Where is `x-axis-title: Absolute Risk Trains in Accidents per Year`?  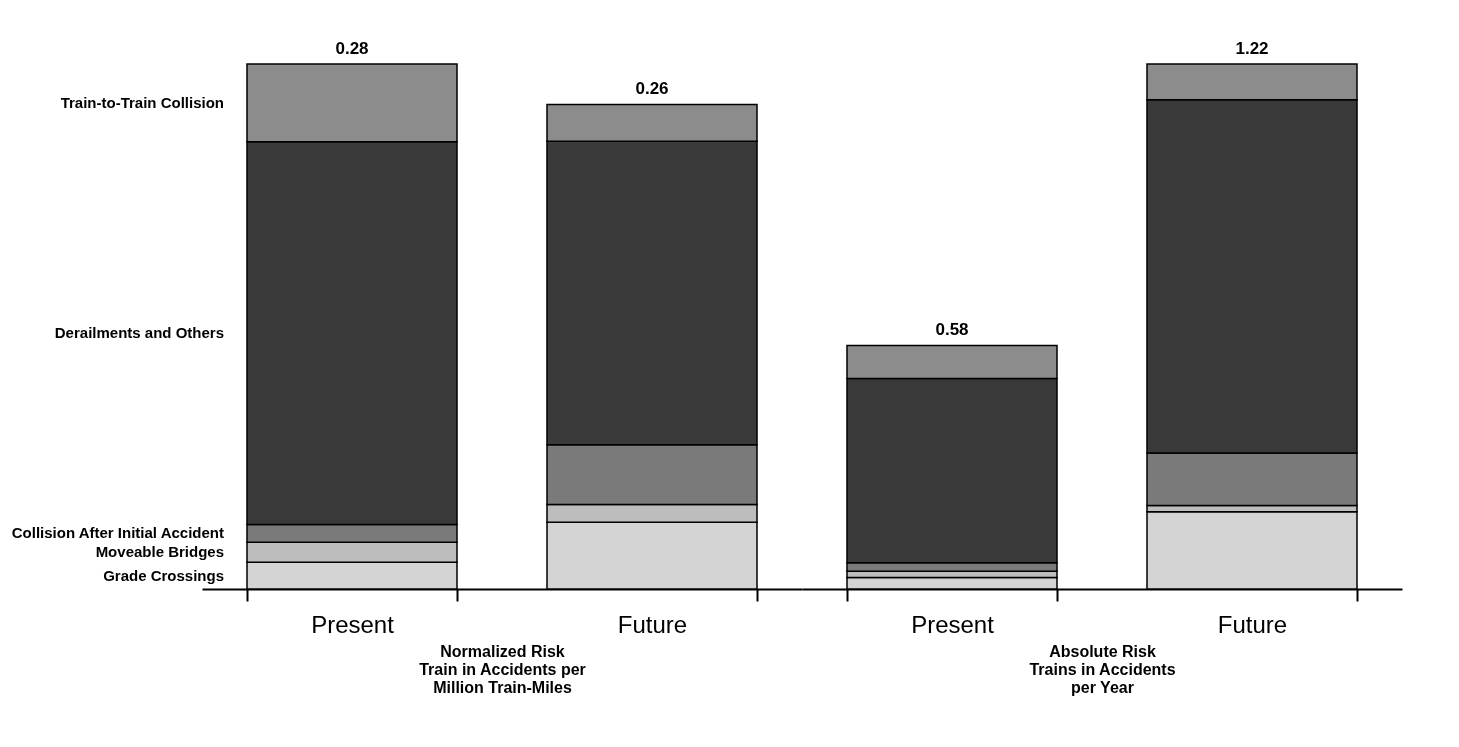
x-axis-title: Absolute Risk Trains in Accidents per Year is located at coordinates (1102, 669).